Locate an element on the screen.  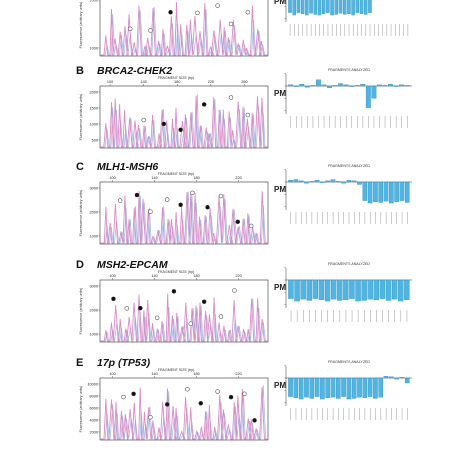
panel-a: 2000 1000 Fluorescence (arbitrary units) PM is located at coordinates (244, 28).